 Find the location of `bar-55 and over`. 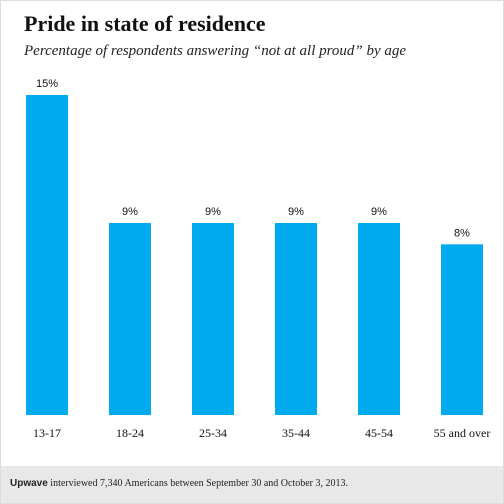

bar-55 and over is located at coordinates (462, 329).